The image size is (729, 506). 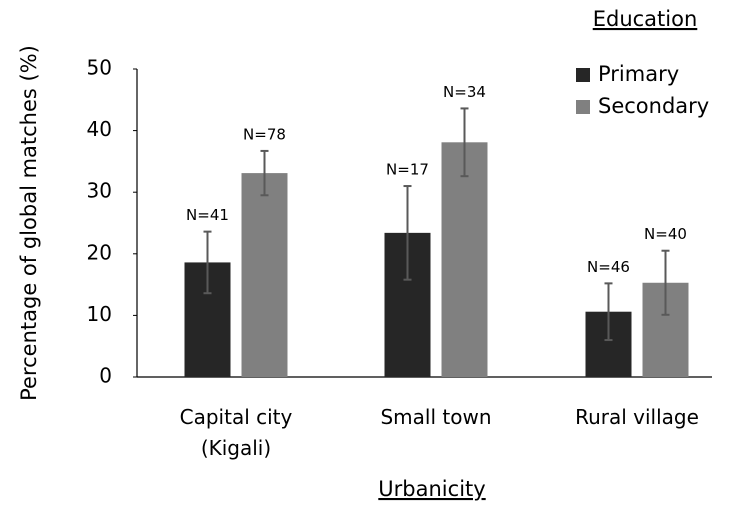 I want to click on x-tick-label-line: Small town, so click(x=435, y=417).